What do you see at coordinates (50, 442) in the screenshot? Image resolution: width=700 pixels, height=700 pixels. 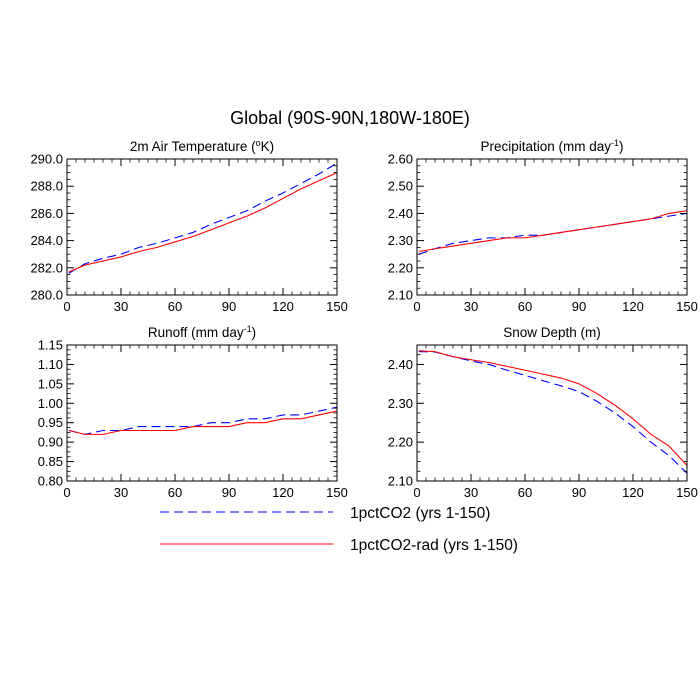 I see `y-tick-label: 0.90` at bounding box center [50, 442].